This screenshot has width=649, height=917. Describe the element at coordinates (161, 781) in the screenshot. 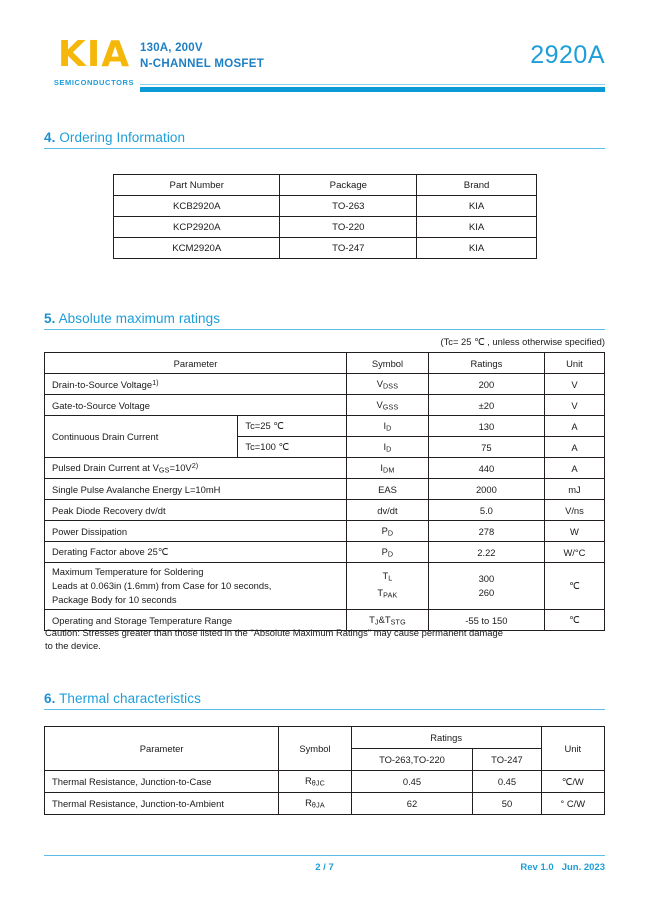

I see `cell-parameter: Thermal Resistance, Junction-to-Case` at that location.